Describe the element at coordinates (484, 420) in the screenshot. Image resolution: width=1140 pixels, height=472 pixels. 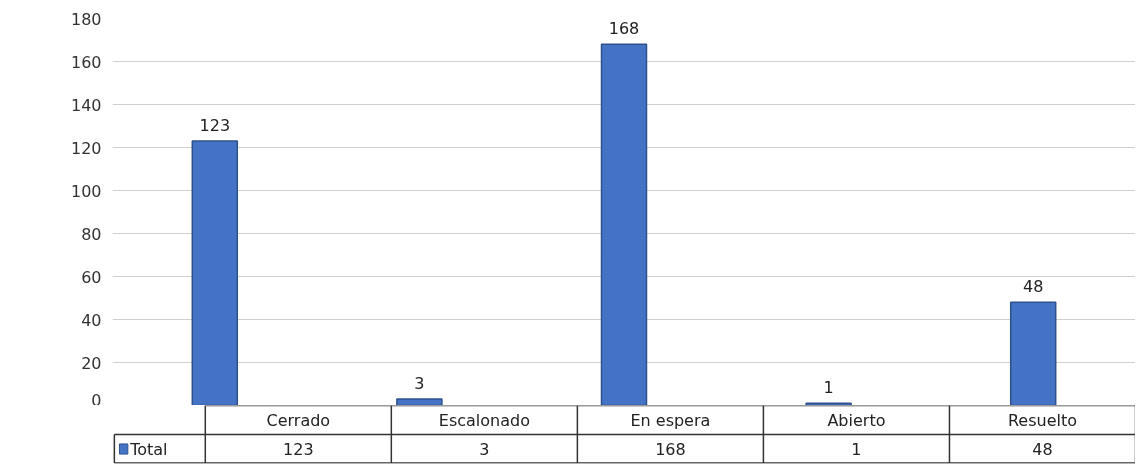
I see `x-tick-label: Escalonado` at that location.